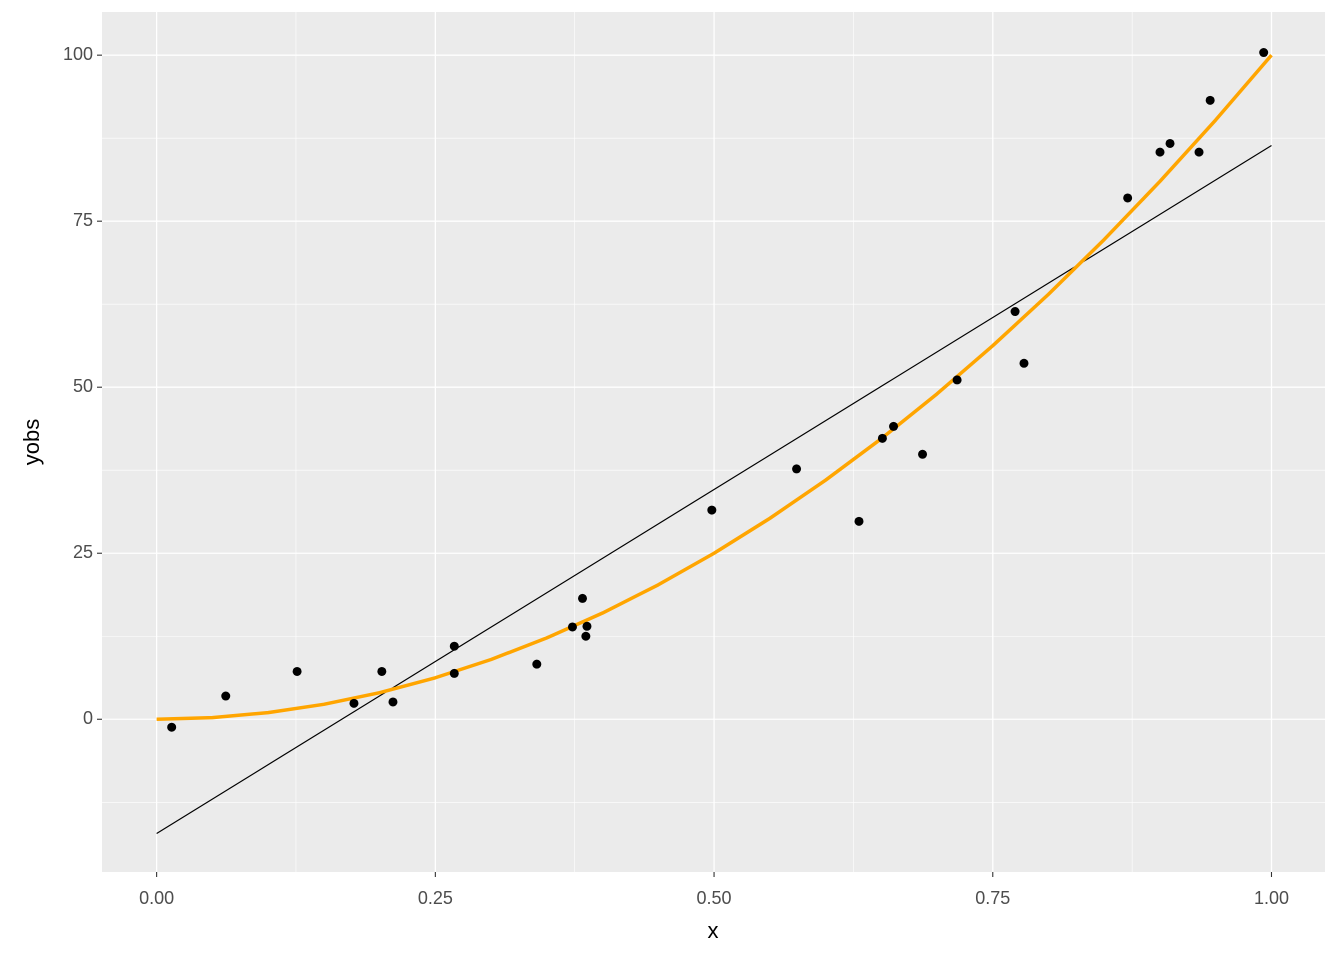  Describe the element at coordinates (88, 718) in the screenshot. I see `y-tick-label: 0` at that location.